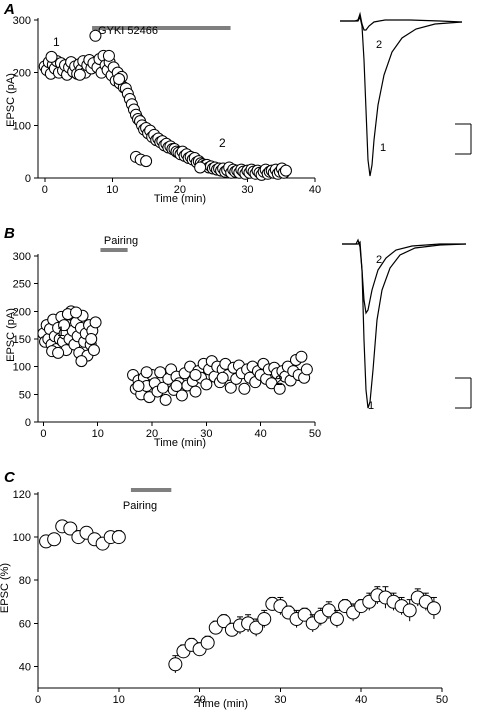  Describe the element at coordinates (165, 105) in the screenshot. I see `panel-a-data-points` at that location.